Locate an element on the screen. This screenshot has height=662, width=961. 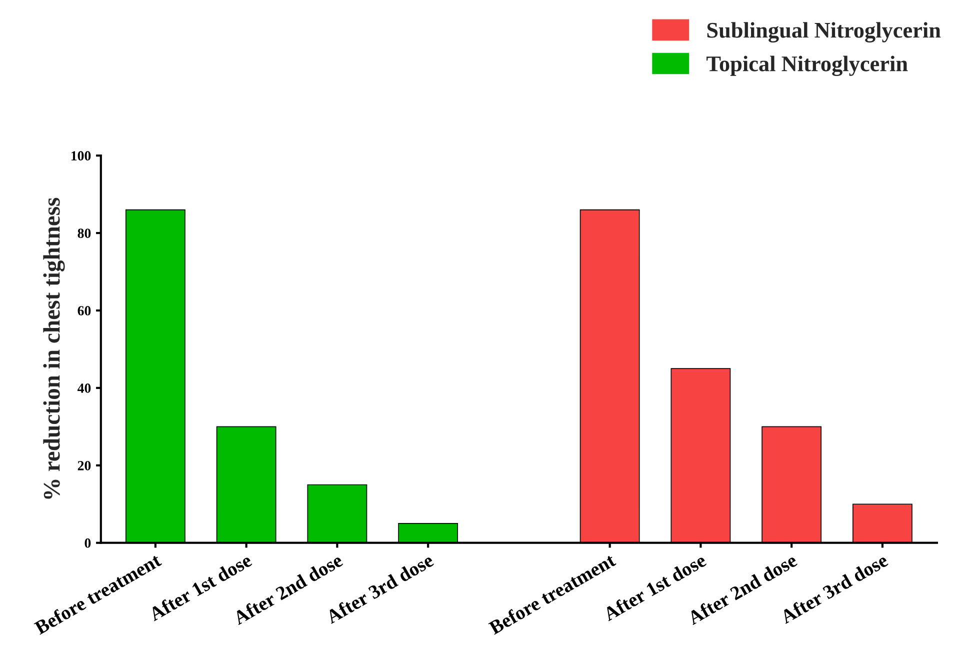
y-tick-label: 60 is located at coordinates (84, 311).